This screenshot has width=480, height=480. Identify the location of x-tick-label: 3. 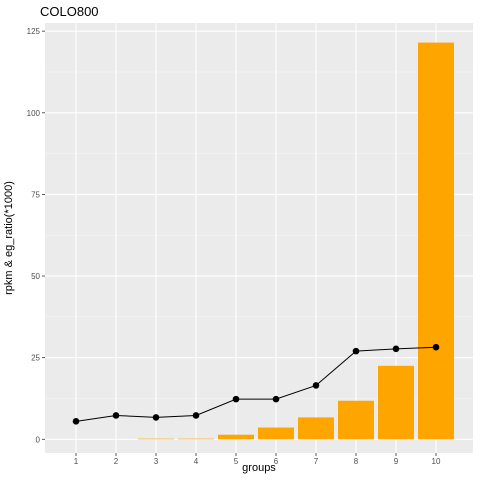
(156, 461).